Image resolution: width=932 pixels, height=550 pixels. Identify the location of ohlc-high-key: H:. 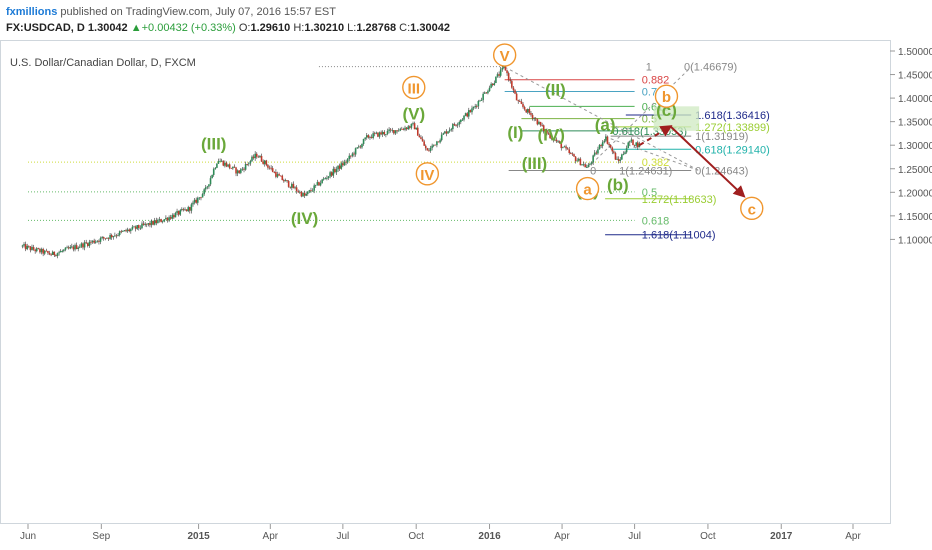
(299, 28).